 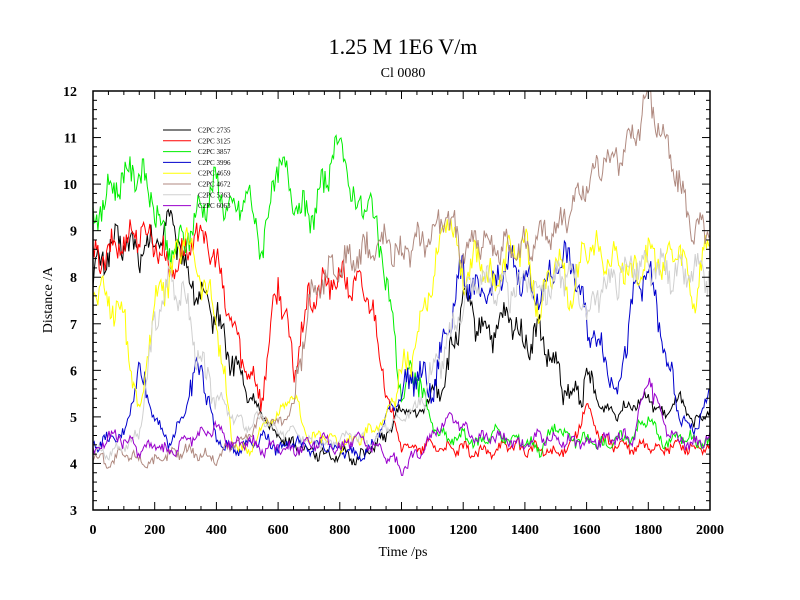 What do you see at coordinates (214, 131) in the screenshot?
I see `legend-label: C2PC 2735` at bounding box center [214, 131].